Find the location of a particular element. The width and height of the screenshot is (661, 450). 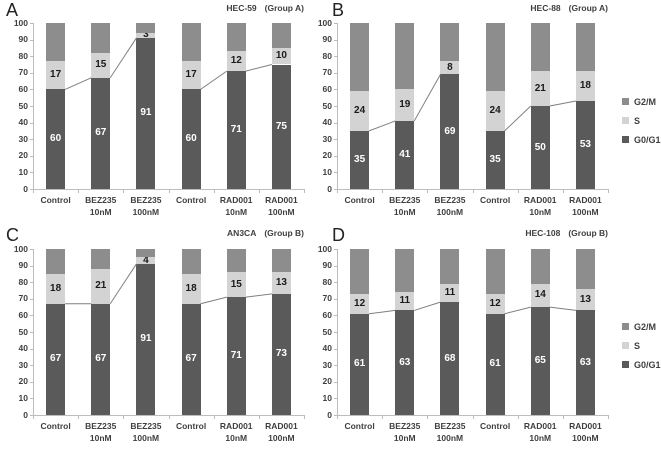

legend-item-s: S is located at coordinates (641, 345).